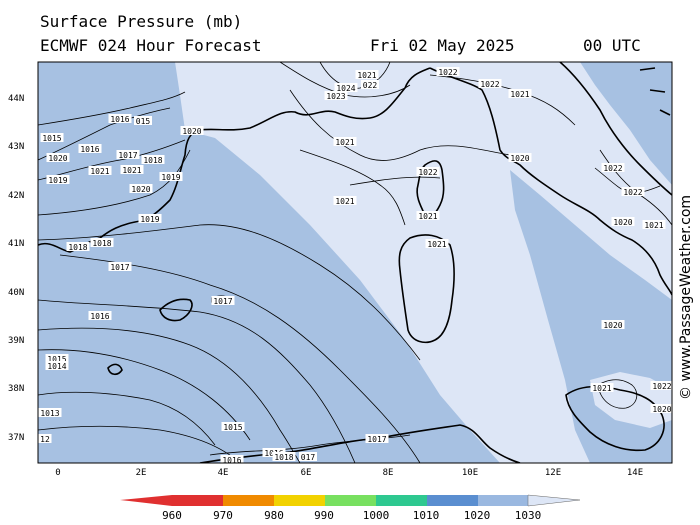  I want to click on lat-label: 42N, so click(16, 196).